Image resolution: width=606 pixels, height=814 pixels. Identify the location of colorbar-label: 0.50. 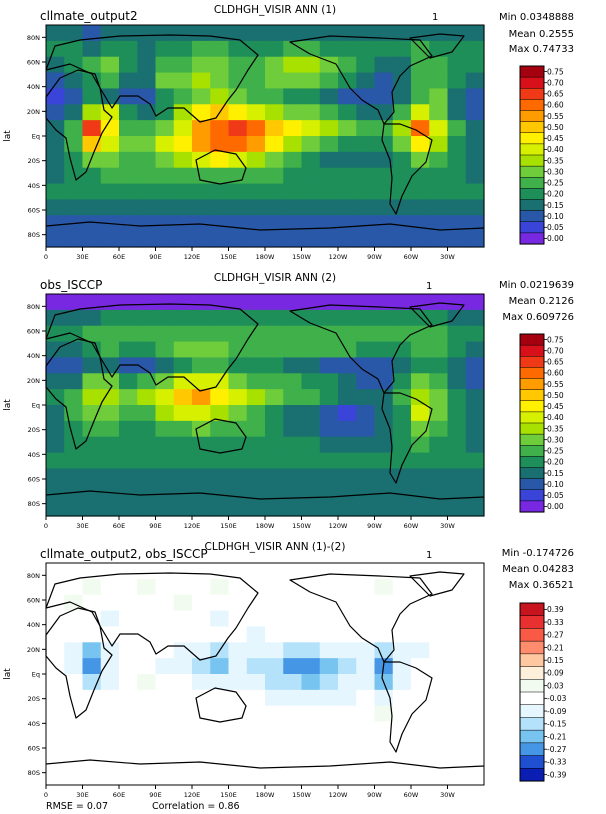
(555, 127).